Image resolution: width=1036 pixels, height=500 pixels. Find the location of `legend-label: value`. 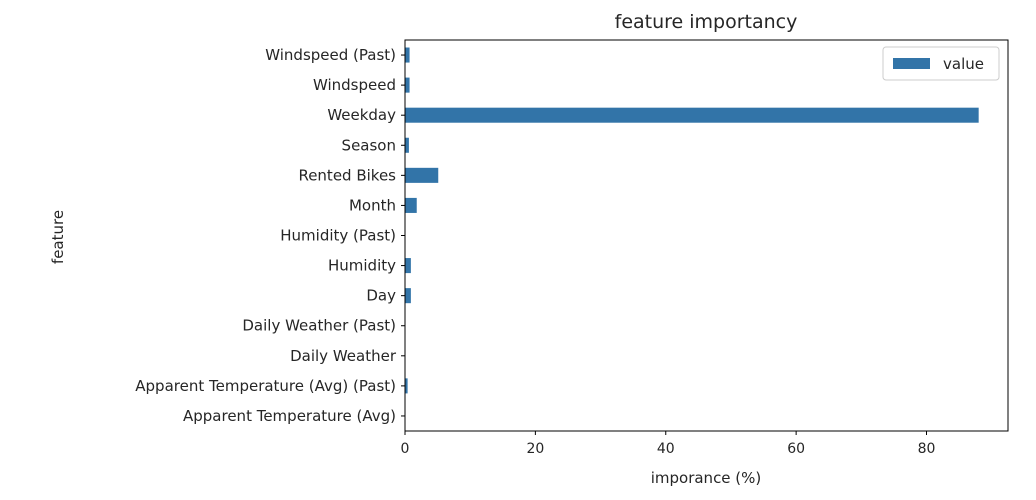

legend-label: value is located at coordinates (963, 64).